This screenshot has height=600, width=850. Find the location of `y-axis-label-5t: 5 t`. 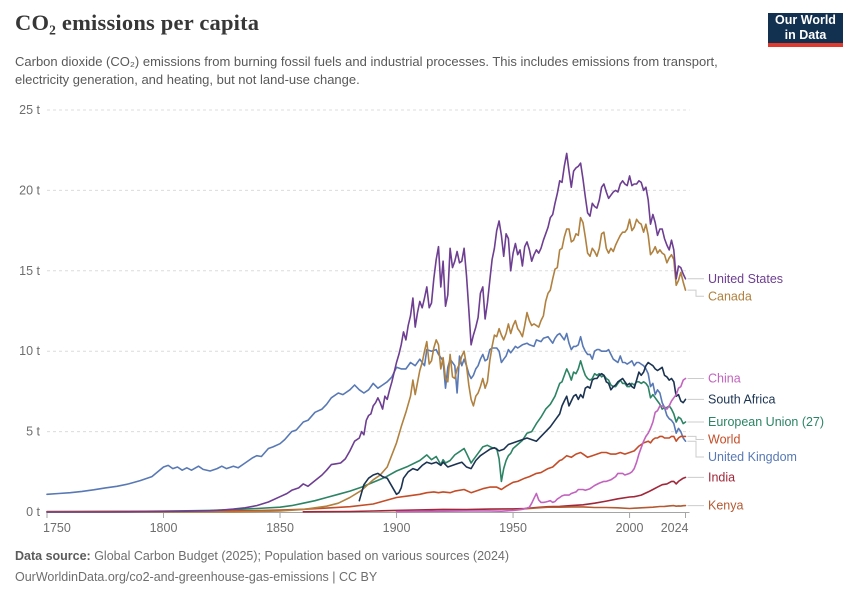

y-axis-label-5t: 5 t is located at coordinates (33, 432).